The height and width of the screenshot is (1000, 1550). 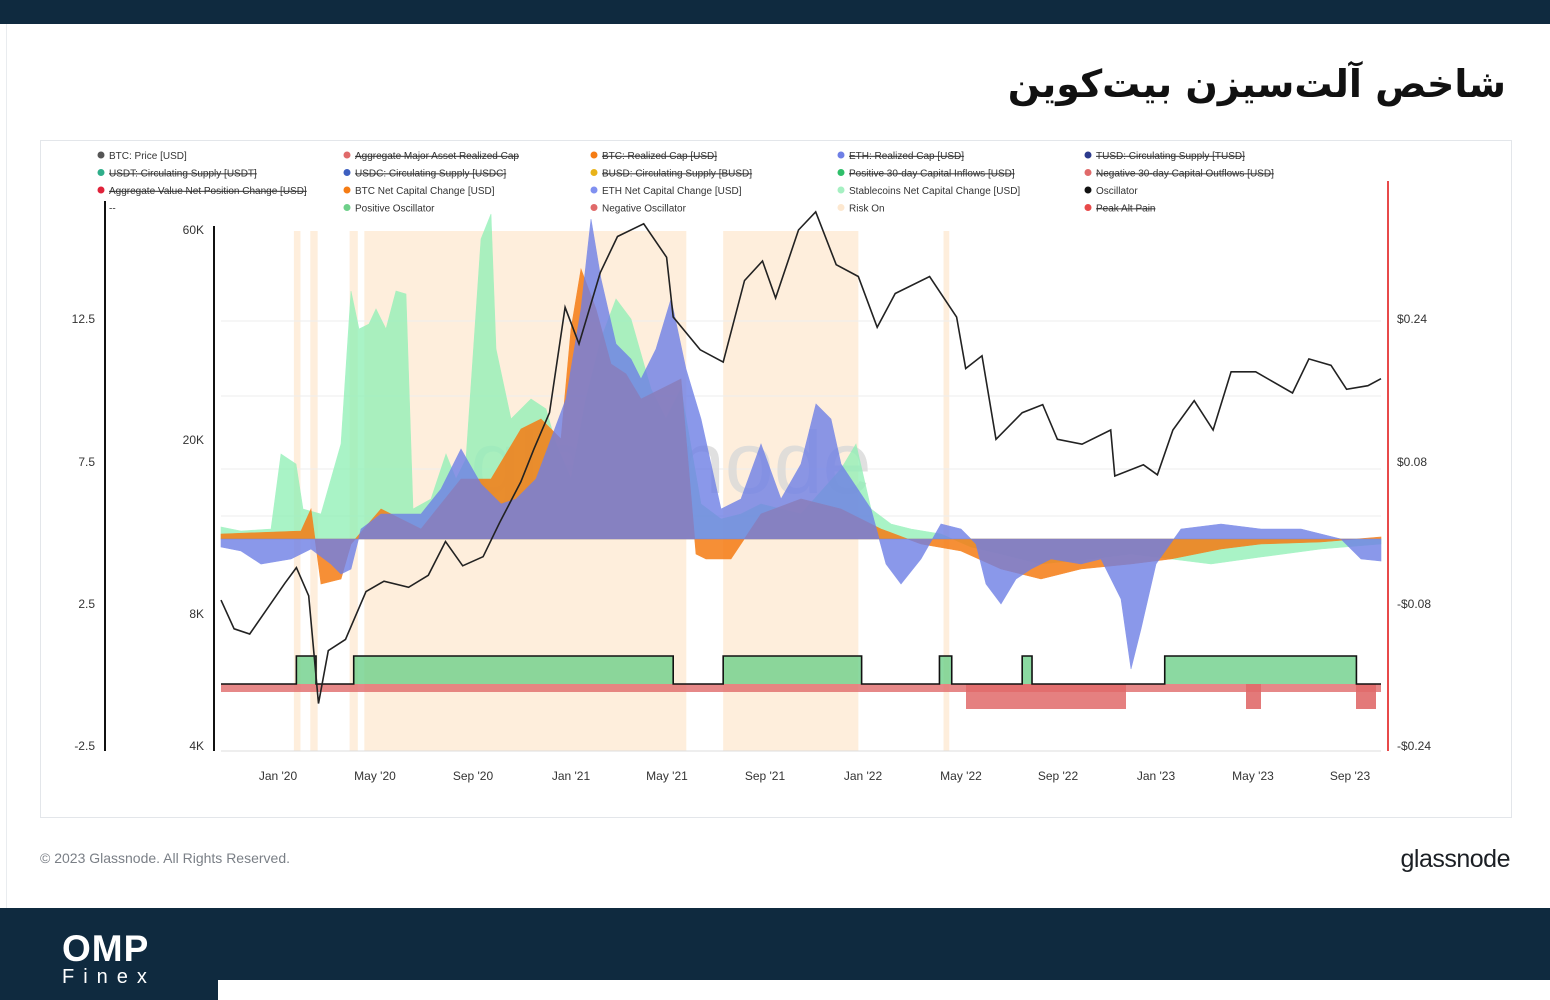 I want to click on omp-logo: OMP, so click(x=106, y=948).